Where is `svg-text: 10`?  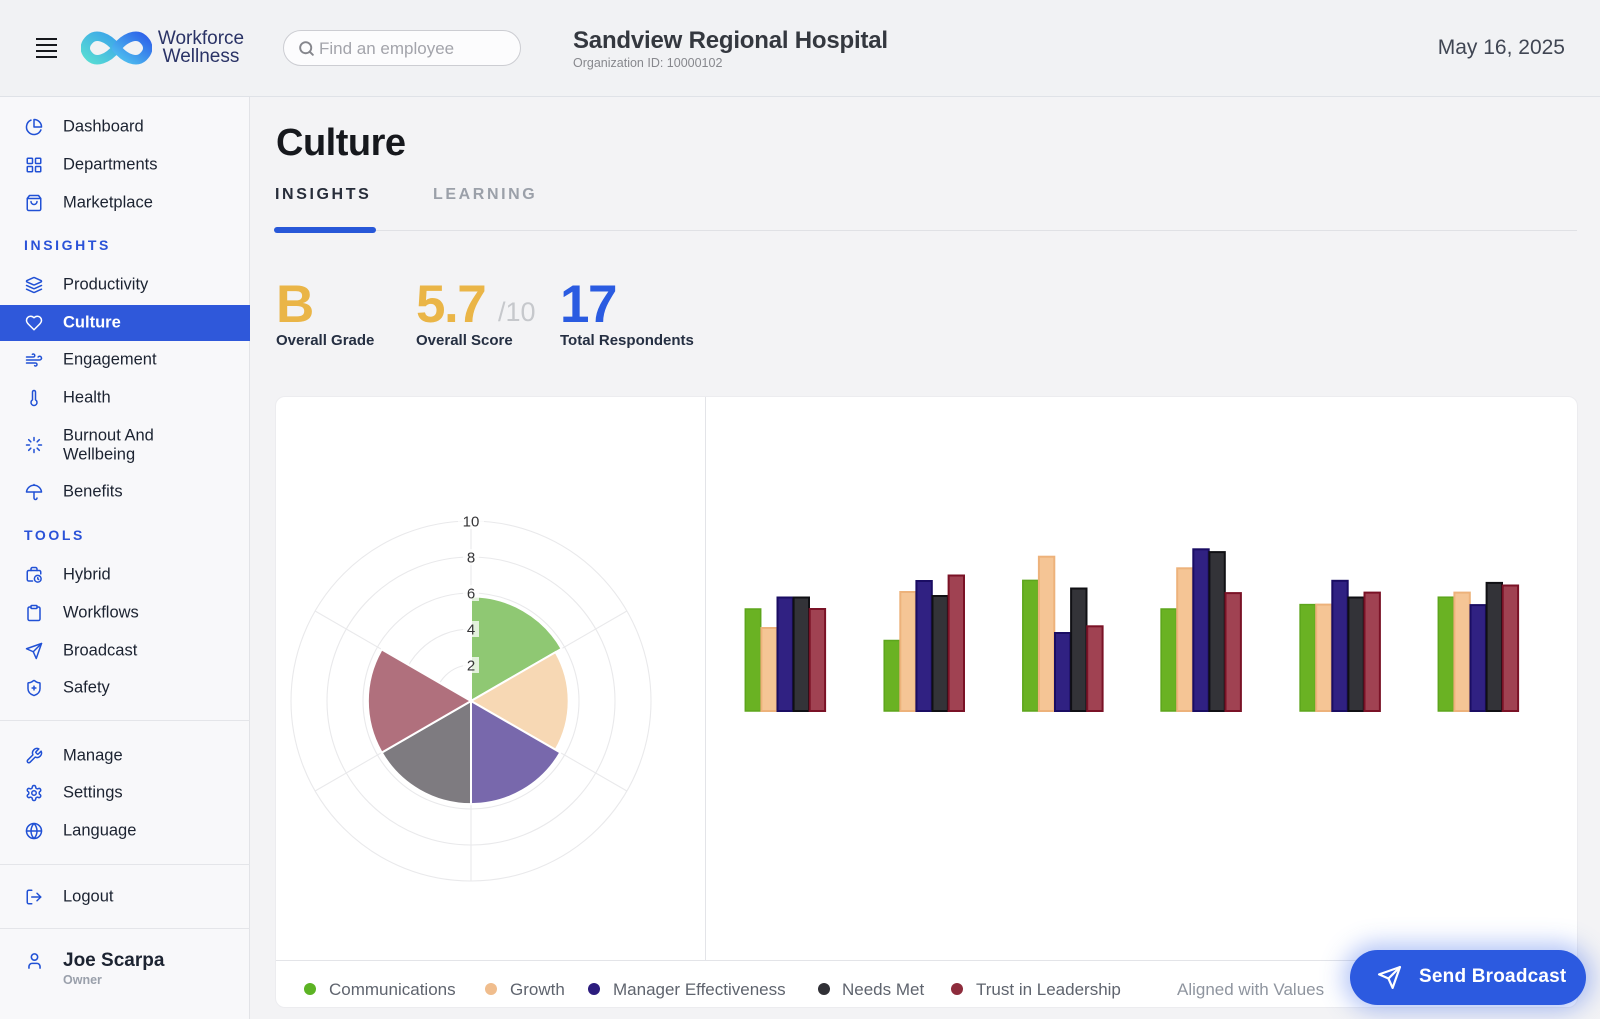
svg-text: 10 is located at coordinates (471, 521).